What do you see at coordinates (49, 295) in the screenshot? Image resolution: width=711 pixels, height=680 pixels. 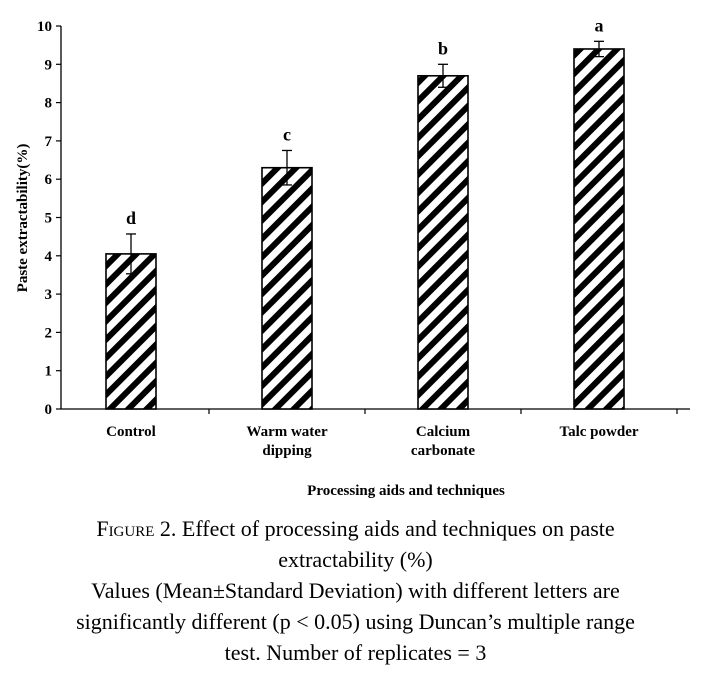 I see `y-tick-label: 3` at bounding box center [49, 295].